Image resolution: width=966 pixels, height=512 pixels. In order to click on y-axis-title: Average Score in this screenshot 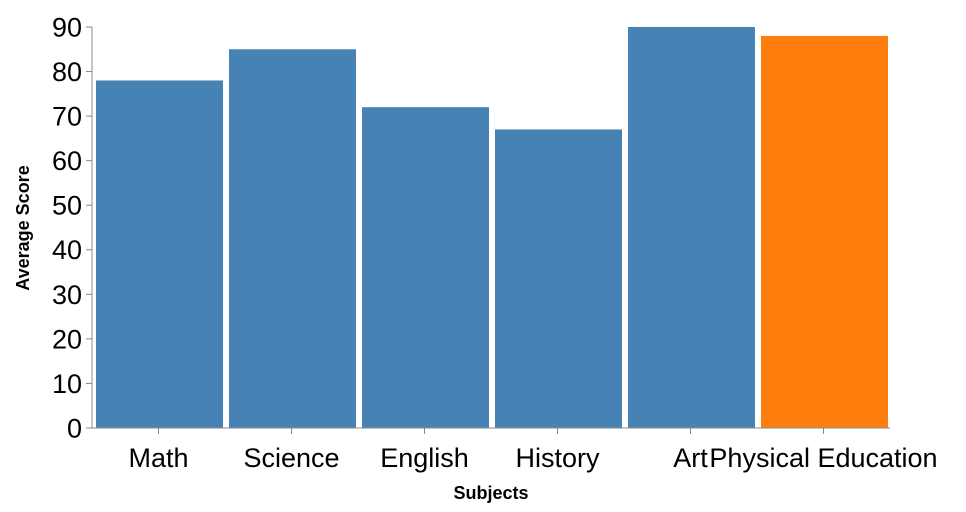, I will do `click(23, 227)`.